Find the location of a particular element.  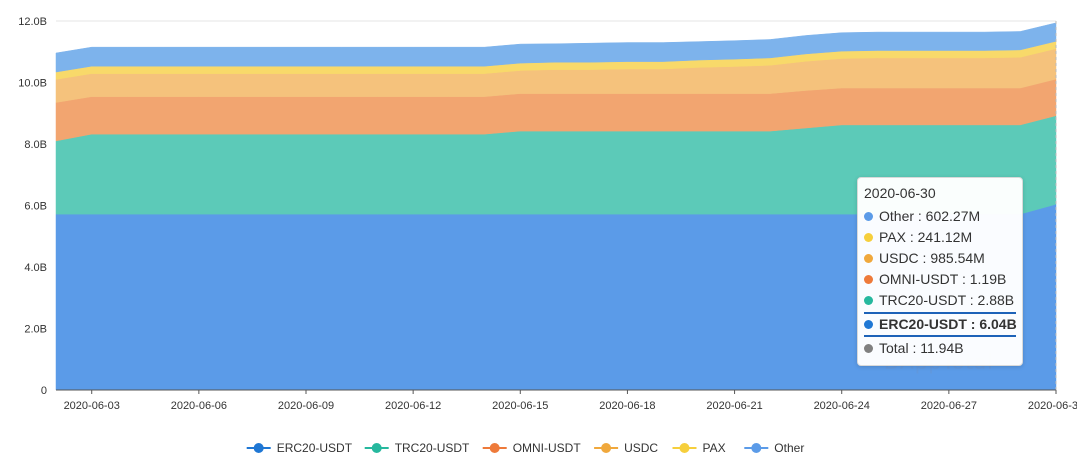

tooltip-row: TRC20-USDT : 2.88B is located at coordinates (940, 300).